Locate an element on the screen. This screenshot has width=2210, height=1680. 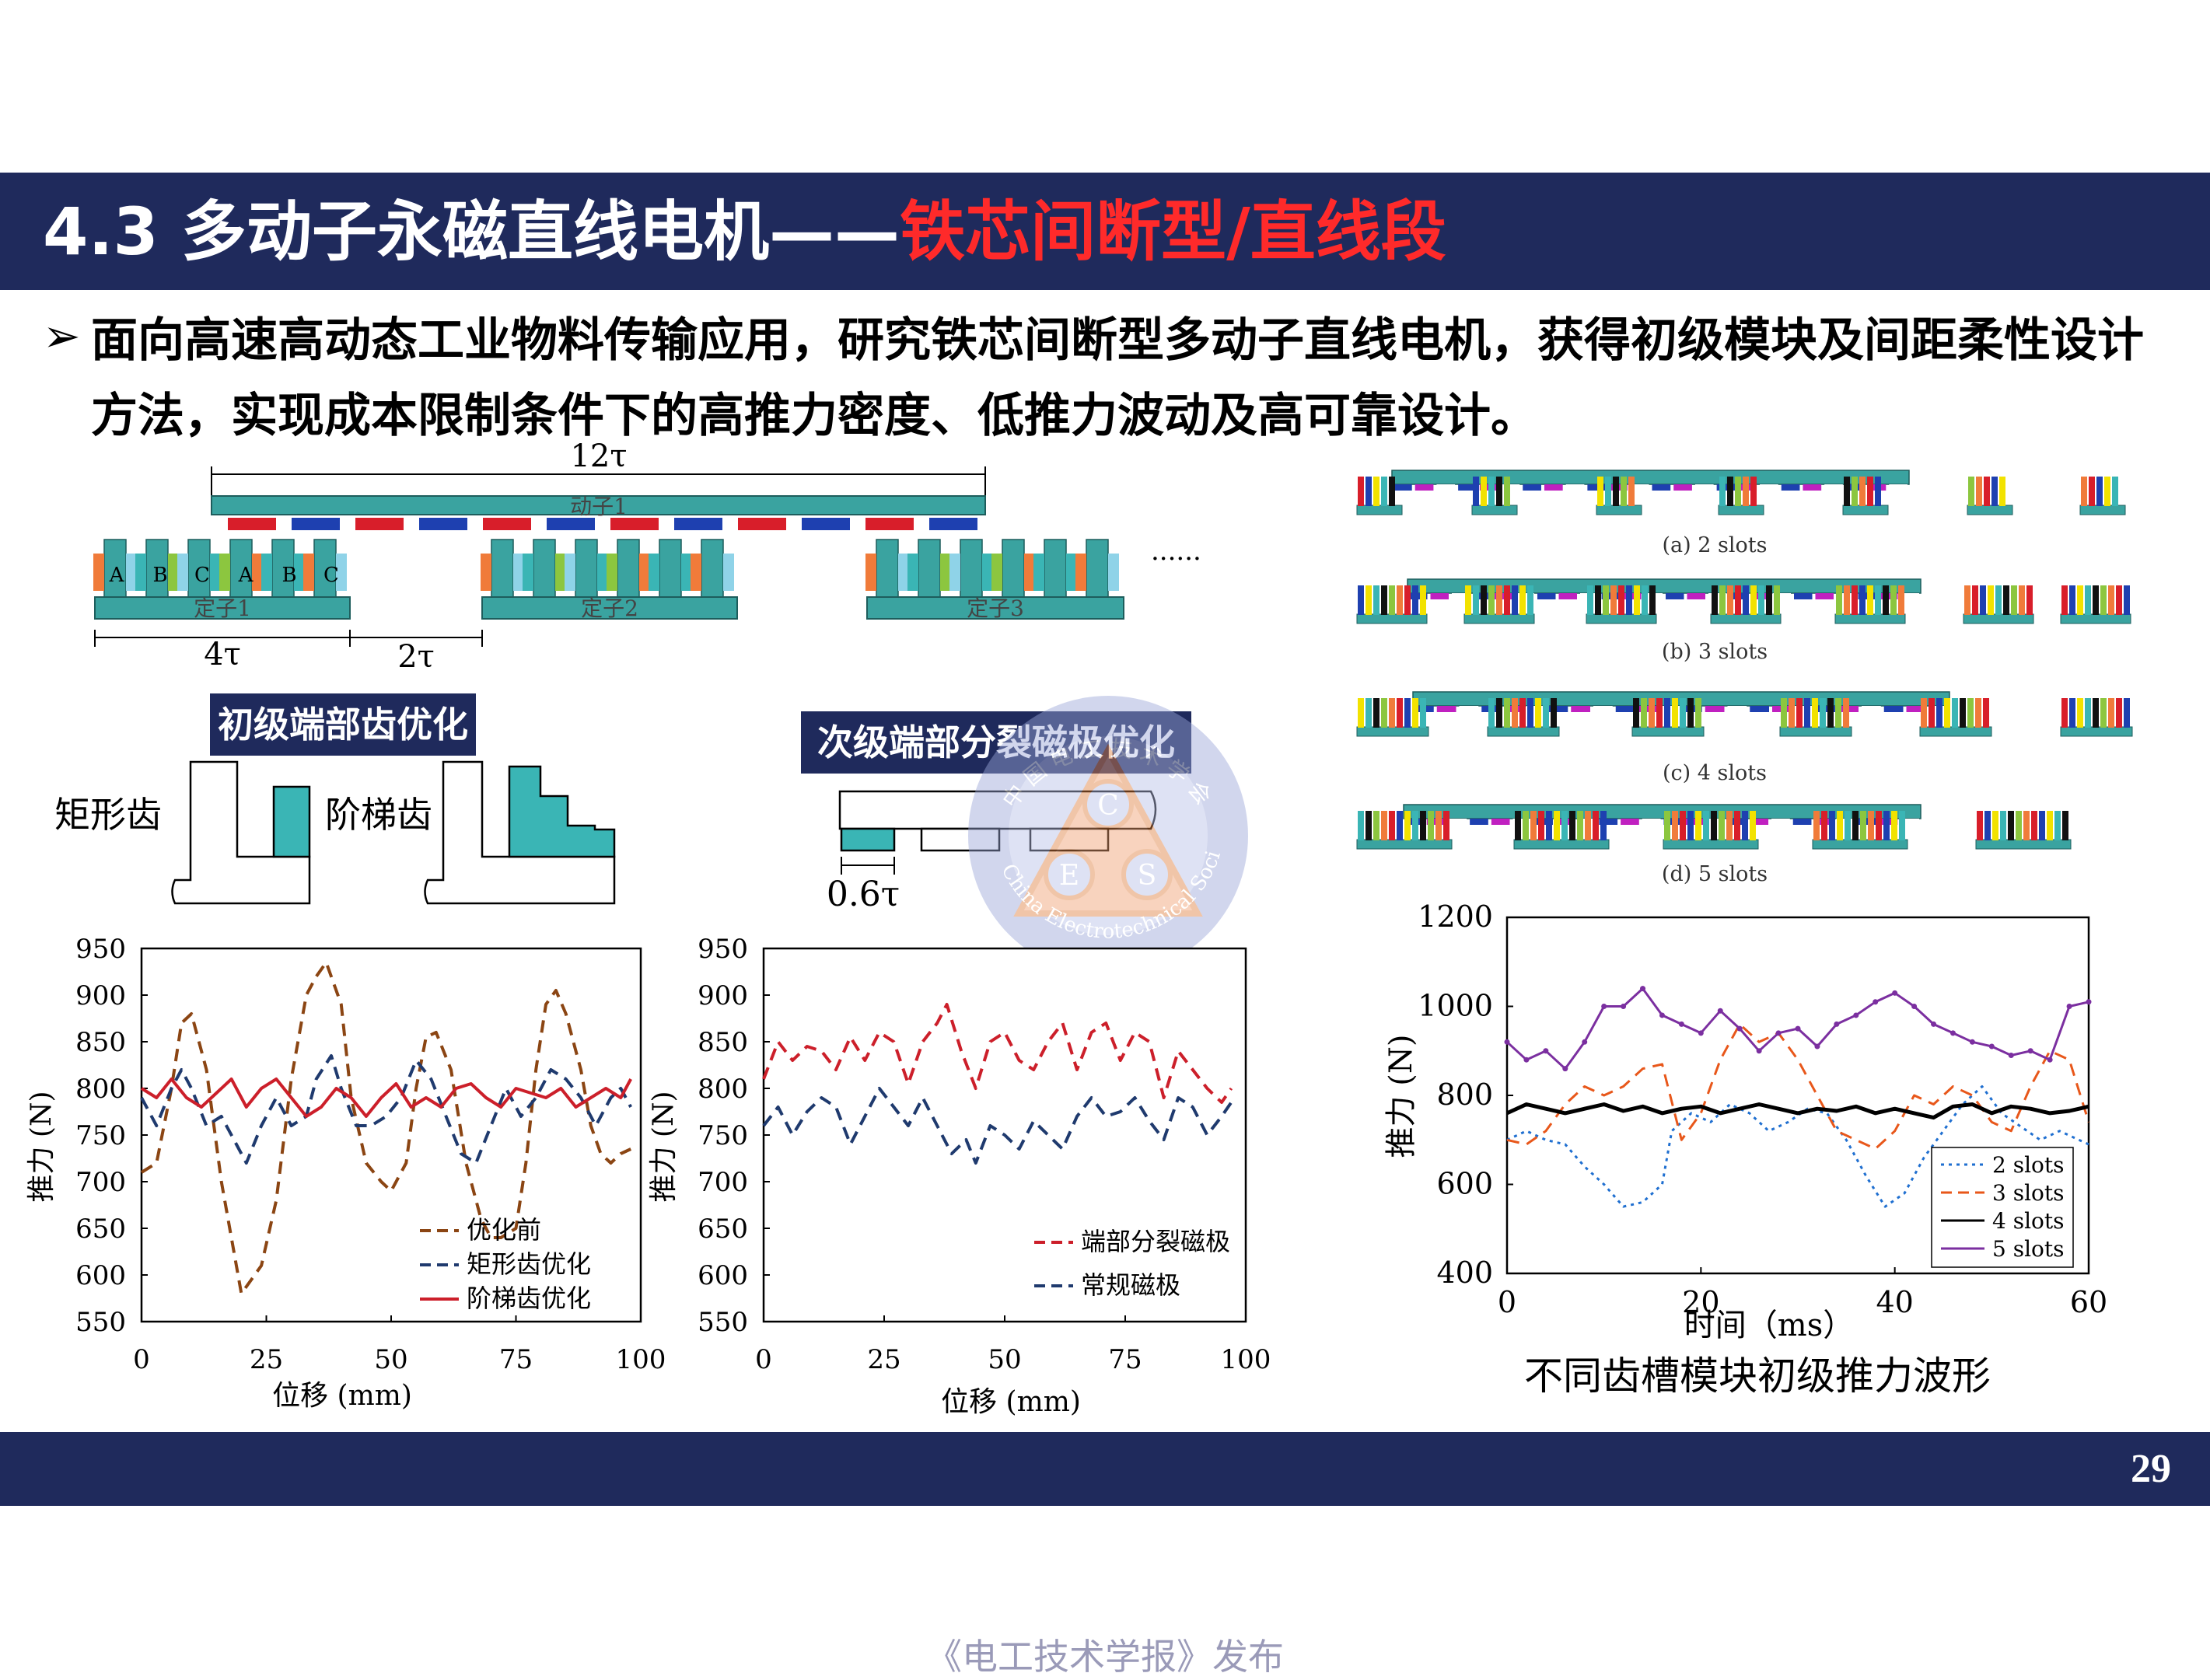
watermark-letter: E is located at coordinates (1069, 876).